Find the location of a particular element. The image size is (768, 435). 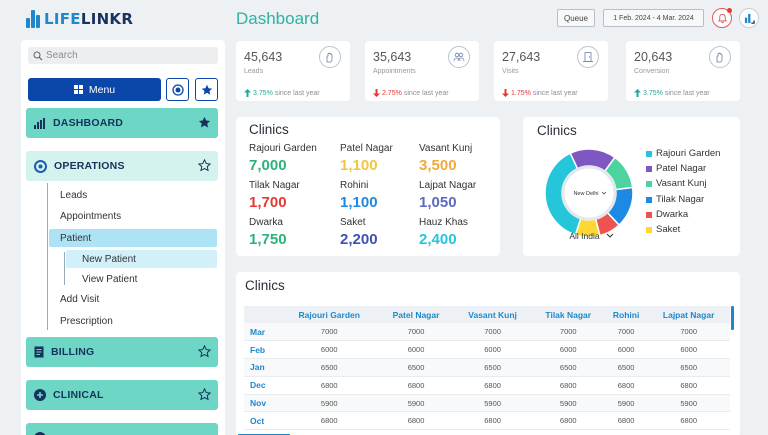

column-header: Tilak Nagar is located at coordinates (568, 314).